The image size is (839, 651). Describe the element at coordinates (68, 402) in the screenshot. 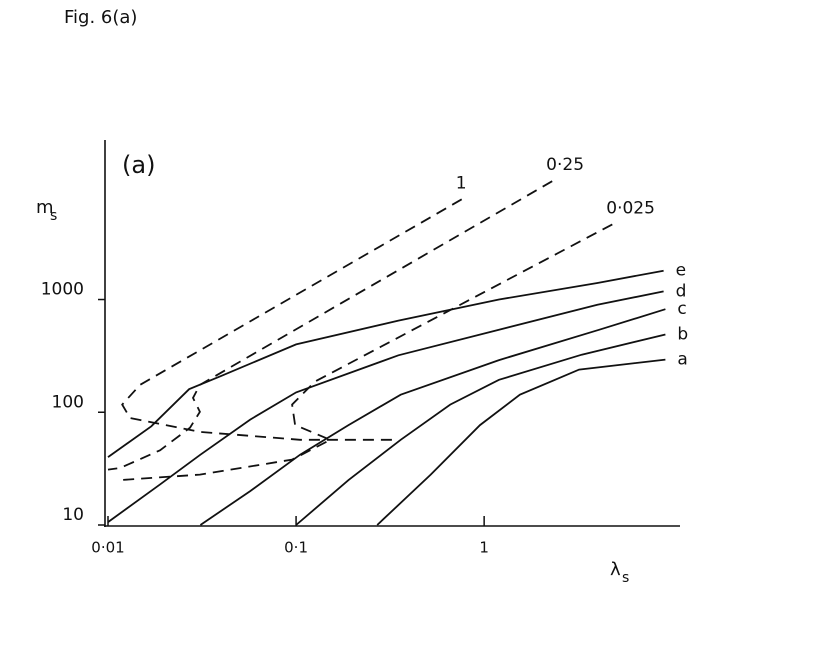

I see `y-tick-label: 100` at that location.